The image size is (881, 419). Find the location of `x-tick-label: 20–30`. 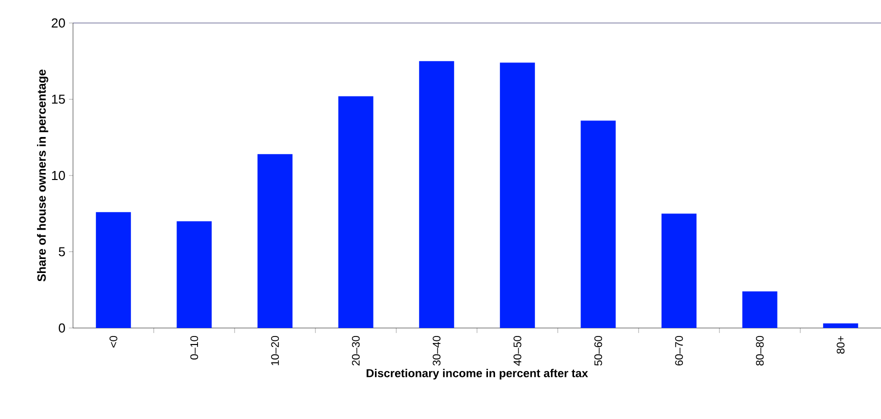

x-tick-label: 20–30 is located at coordinates (356, 351).